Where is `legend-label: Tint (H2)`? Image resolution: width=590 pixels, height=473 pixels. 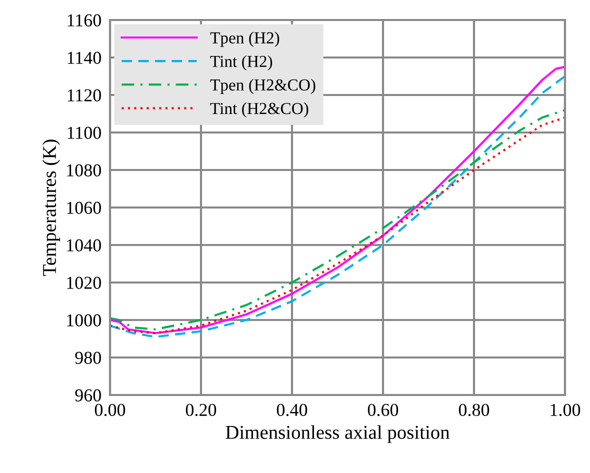 legend-label: Tint (H2) is located at coordinates (241, 62).